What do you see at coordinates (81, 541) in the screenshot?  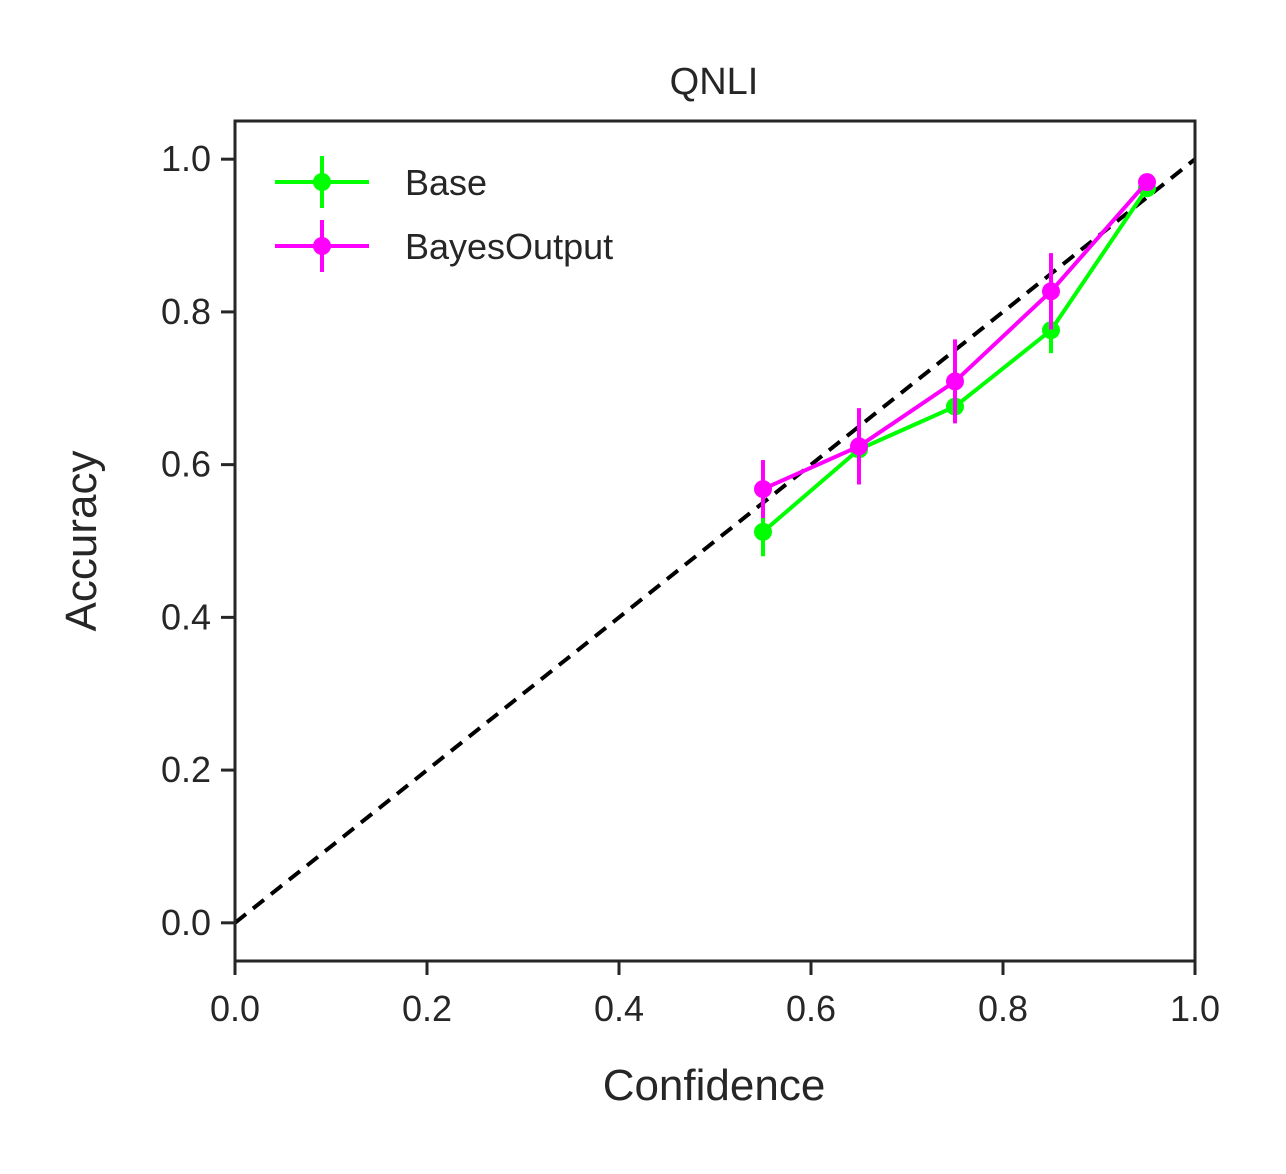 I see `y-axis-label: Accuracy` at bounding box center [81, 541].